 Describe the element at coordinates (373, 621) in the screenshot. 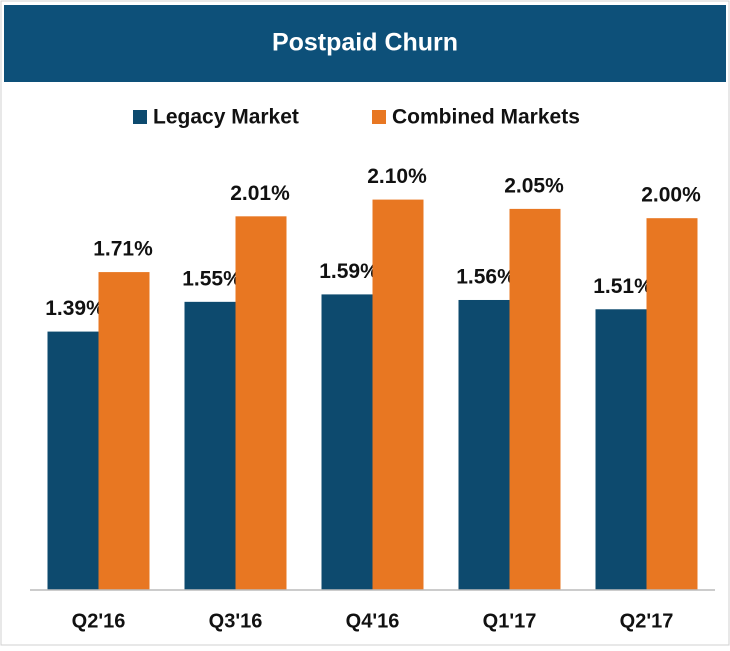

I see `x-tick-label: Q4'16` at that location.